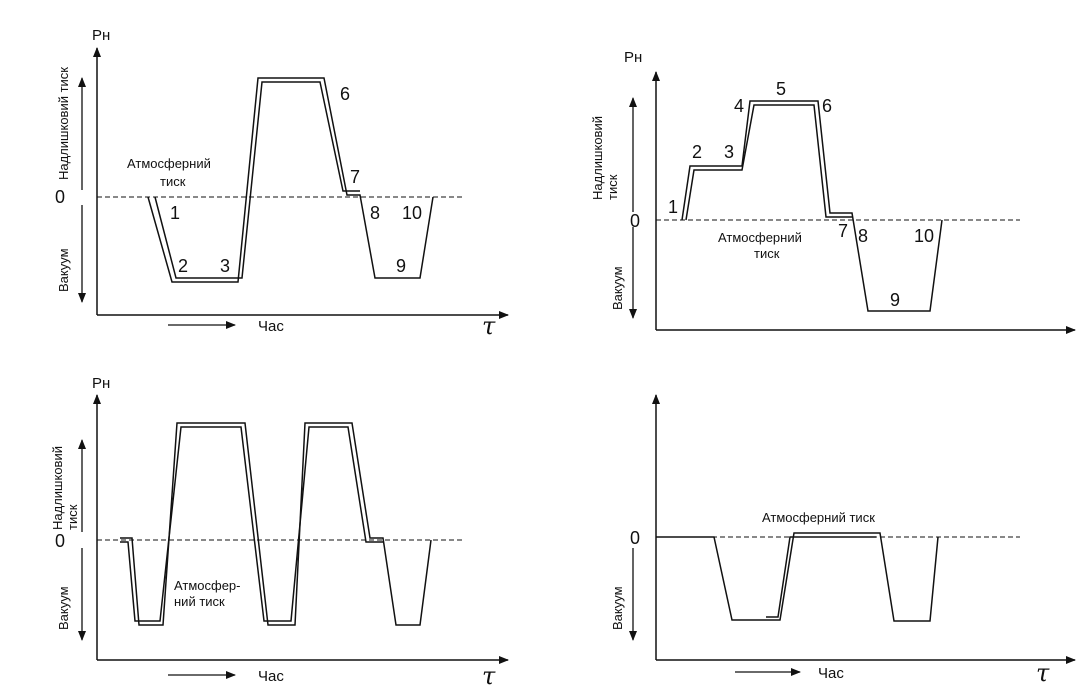  I want to click on point-label: 5, so click(781, 89).